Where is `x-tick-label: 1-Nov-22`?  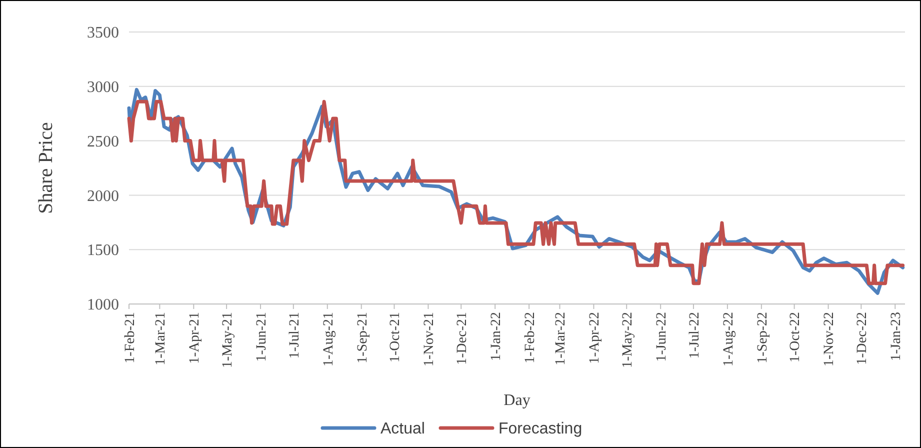 x-tick-label: 1-Nov-22 is located at coordinates (830, 339).